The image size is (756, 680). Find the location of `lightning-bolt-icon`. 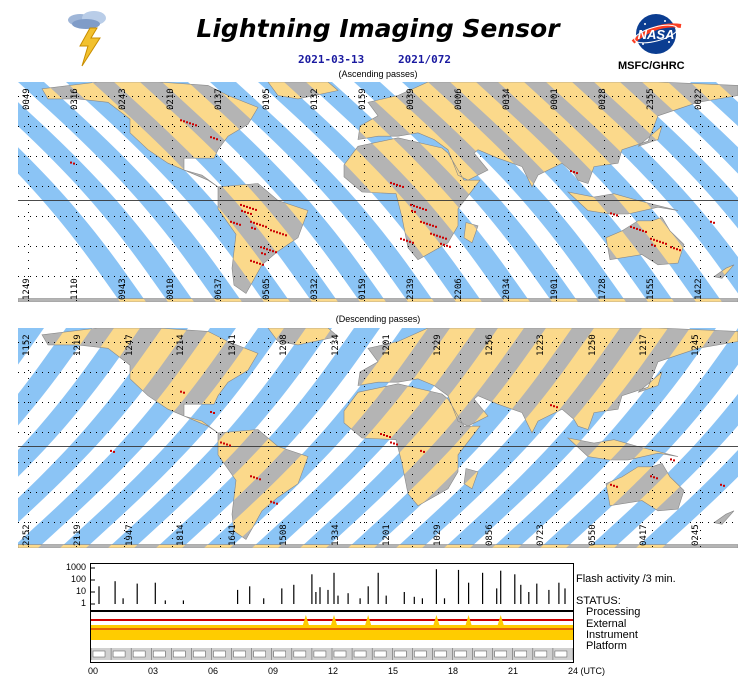

lightning-bolt-icon is located at coordinates (87, 41).